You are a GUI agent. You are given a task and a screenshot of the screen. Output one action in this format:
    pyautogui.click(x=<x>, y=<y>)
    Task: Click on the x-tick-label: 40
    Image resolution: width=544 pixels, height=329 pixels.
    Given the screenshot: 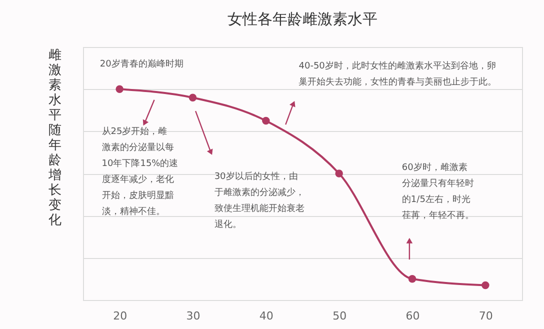 What is the action you would take?
    pyautogui.click(x=266, y=316)
    